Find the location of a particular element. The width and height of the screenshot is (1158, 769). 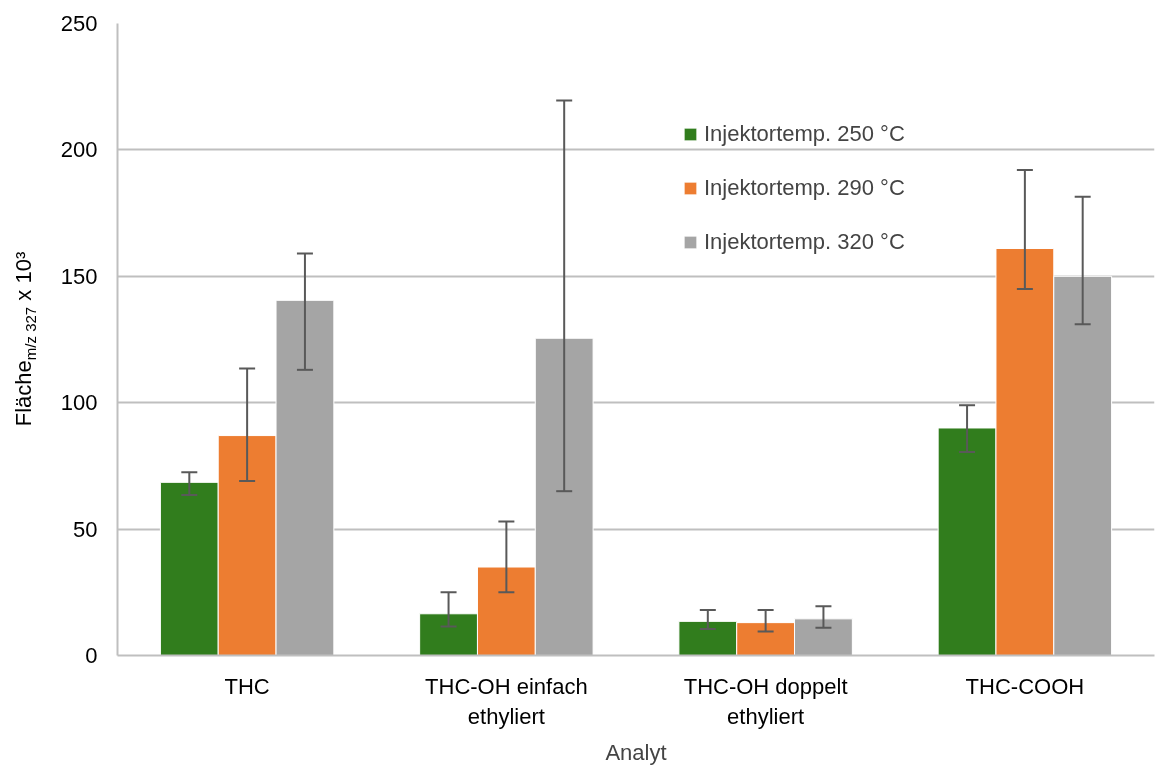

legend-label: Injektortemp. 290 °C is located at coordinates (804, 188).